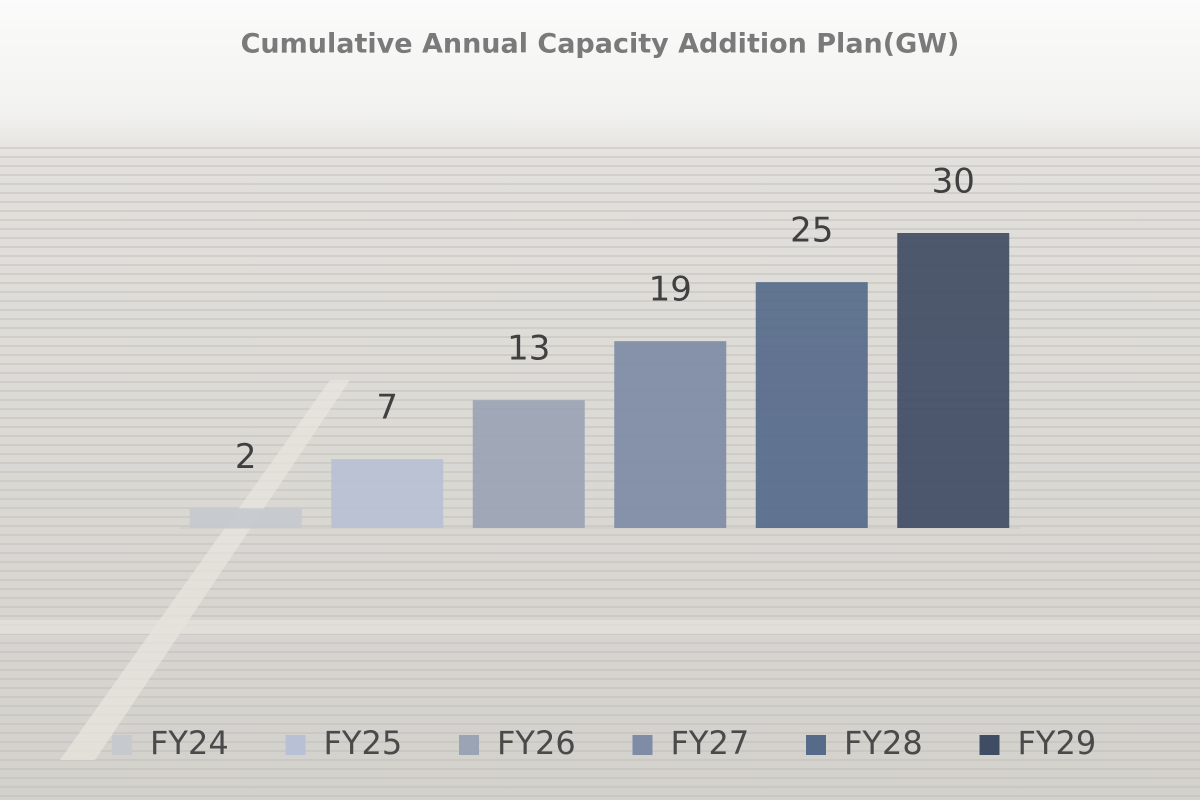 Image resolution: width=1200 pixels, height=800 pixels. What do you see at coordinates (670, 290) in the screenshot?
I see `data-label: 19` at bounding box center [670, 290].